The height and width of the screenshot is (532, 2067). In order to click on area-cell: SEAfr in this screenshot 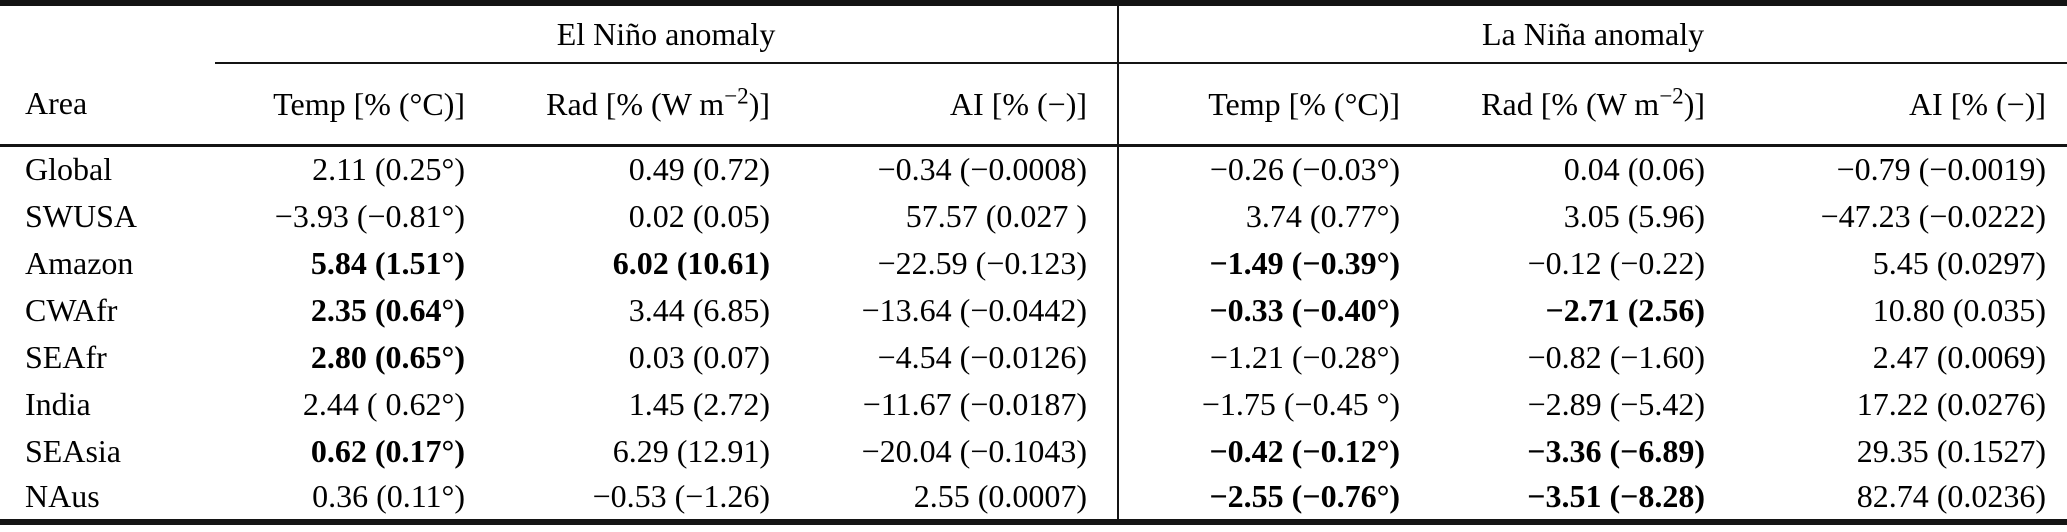, I will do `click(66, 356)`.